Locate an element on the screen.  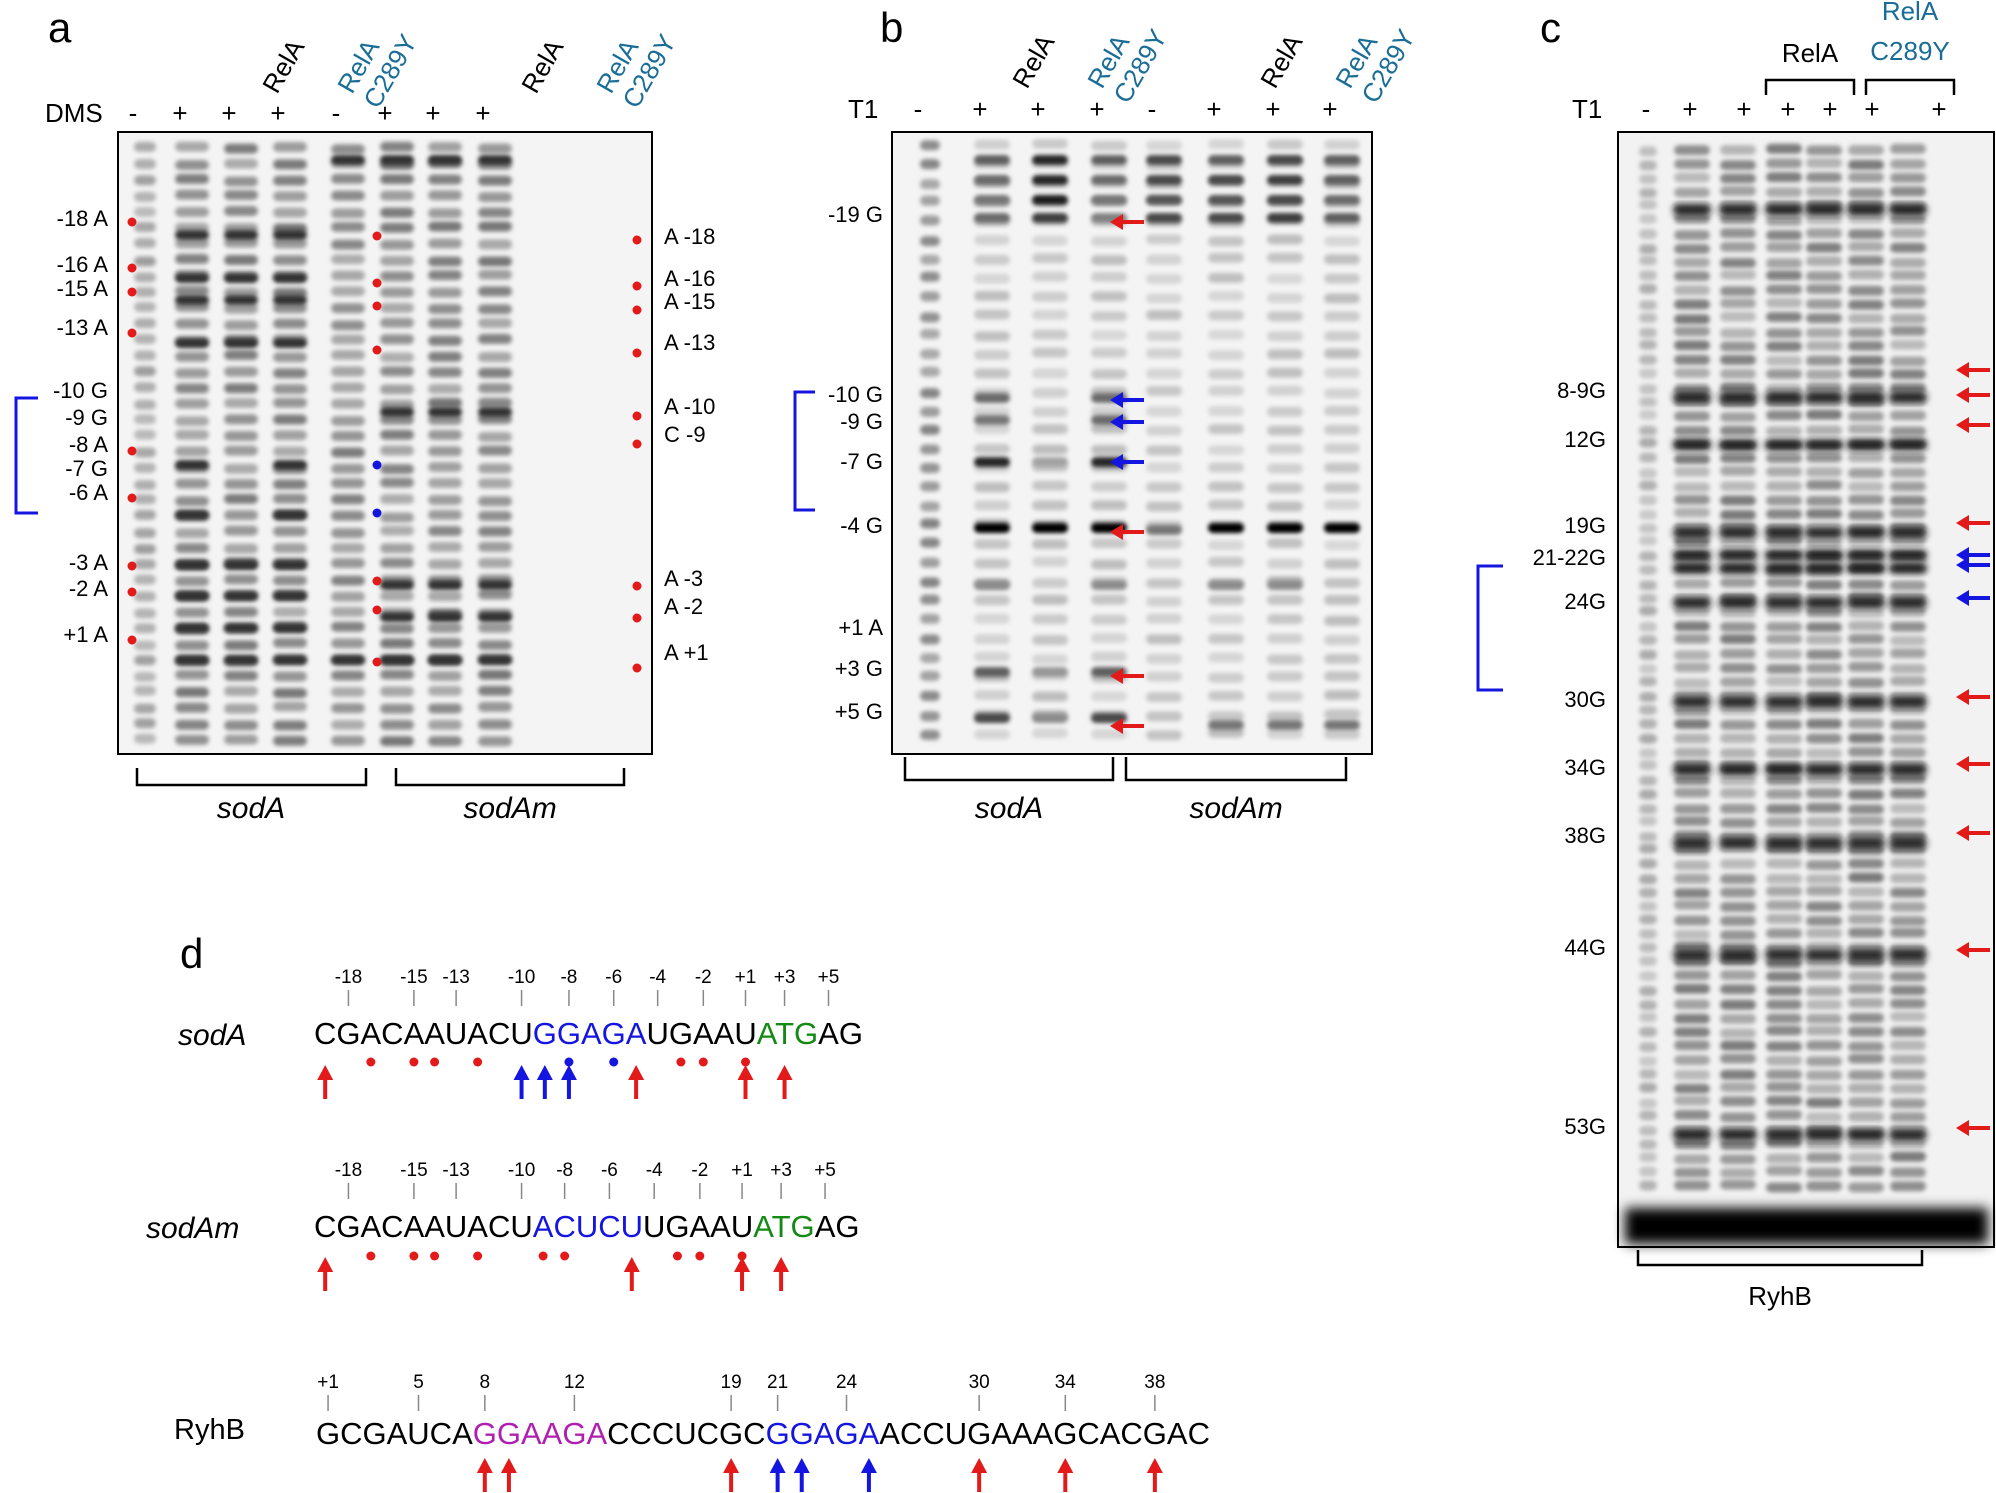
seed-bracket-b is located at coordinates (804, 451).